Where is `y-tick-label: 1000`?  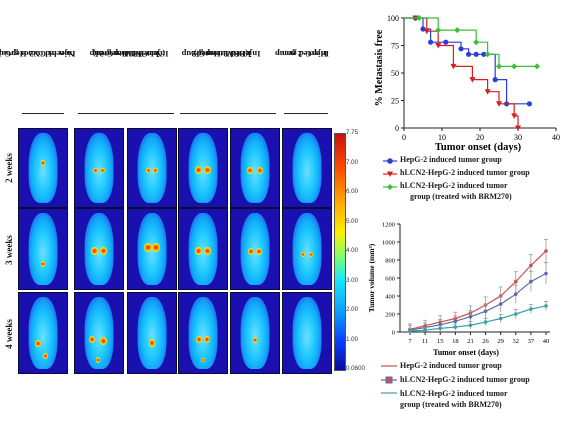
y-tick-label: 1000 is located at coordinates (388, 243).